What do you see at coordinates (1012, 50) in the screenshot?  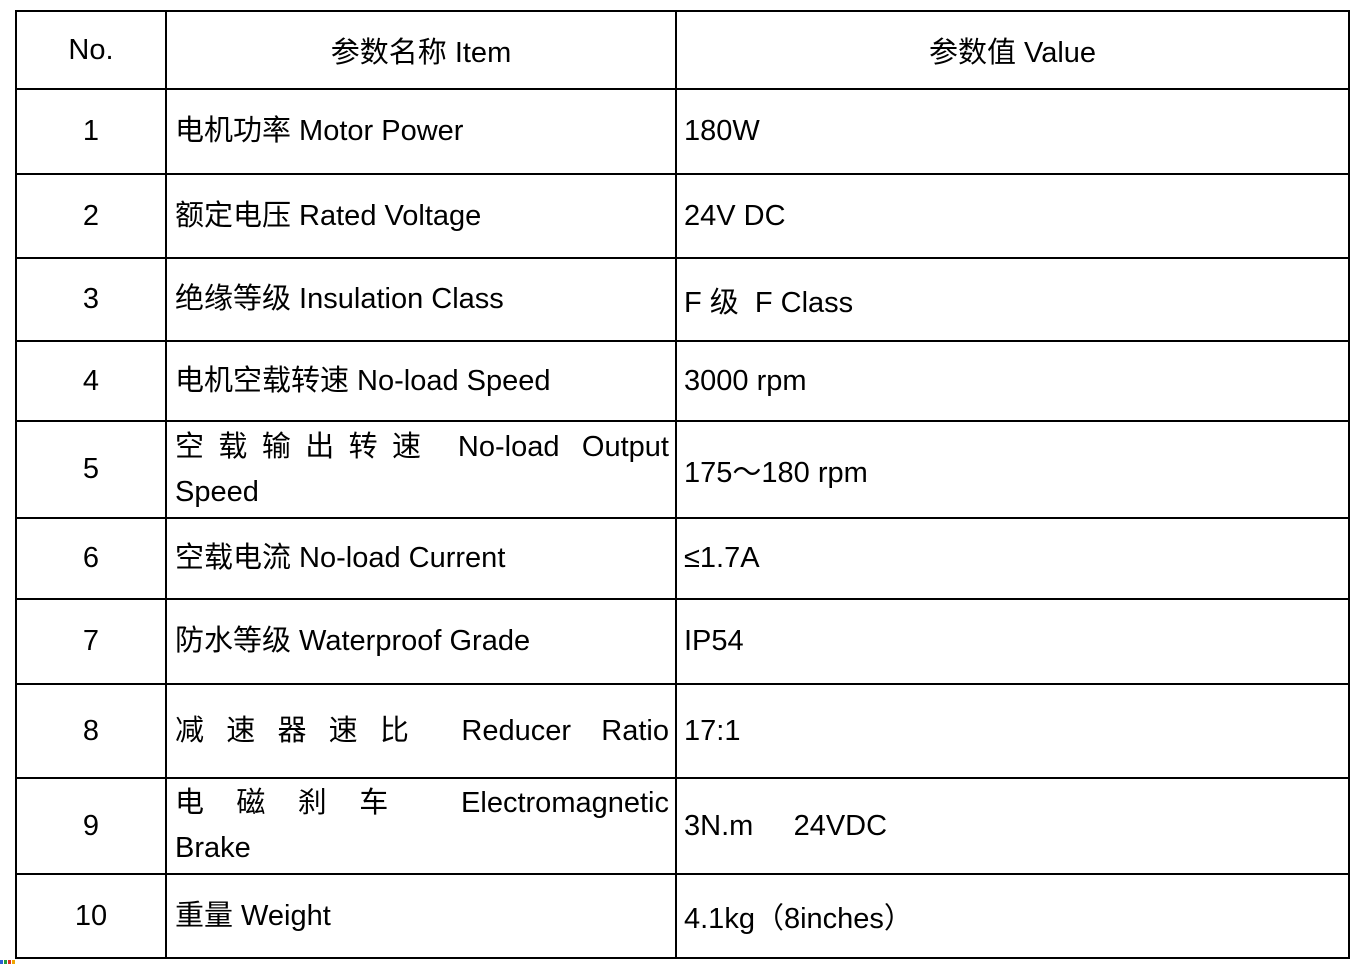 I see `col-header-value: 参数值 Value` at bounding box center [1012, 50].